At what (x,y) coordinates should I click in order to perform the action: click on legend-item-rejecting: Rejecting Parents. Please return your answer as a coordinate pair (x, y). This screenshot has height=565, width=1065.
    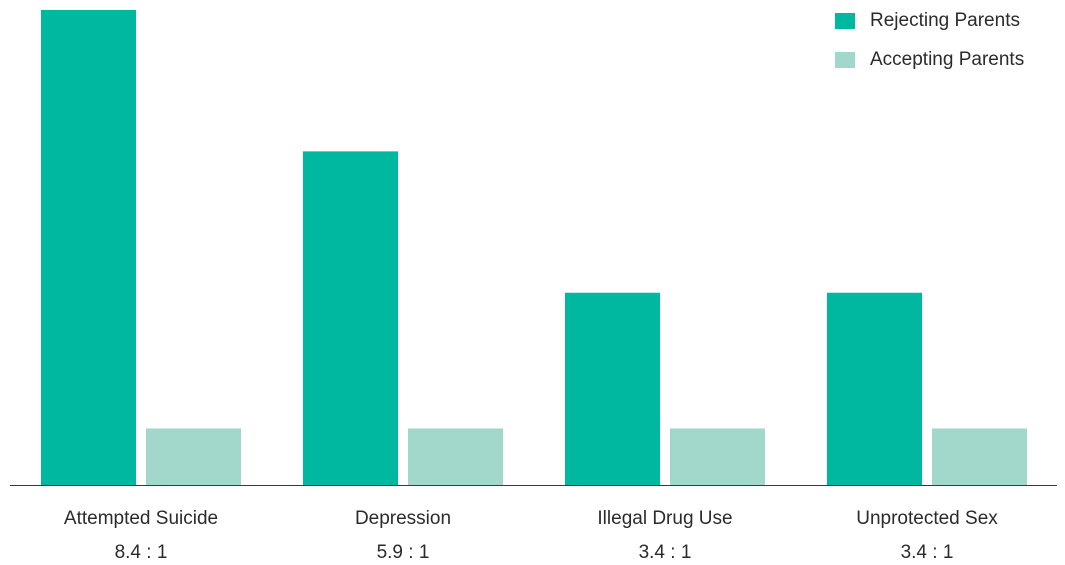
    Looking at the image, I should click on (929, 21).